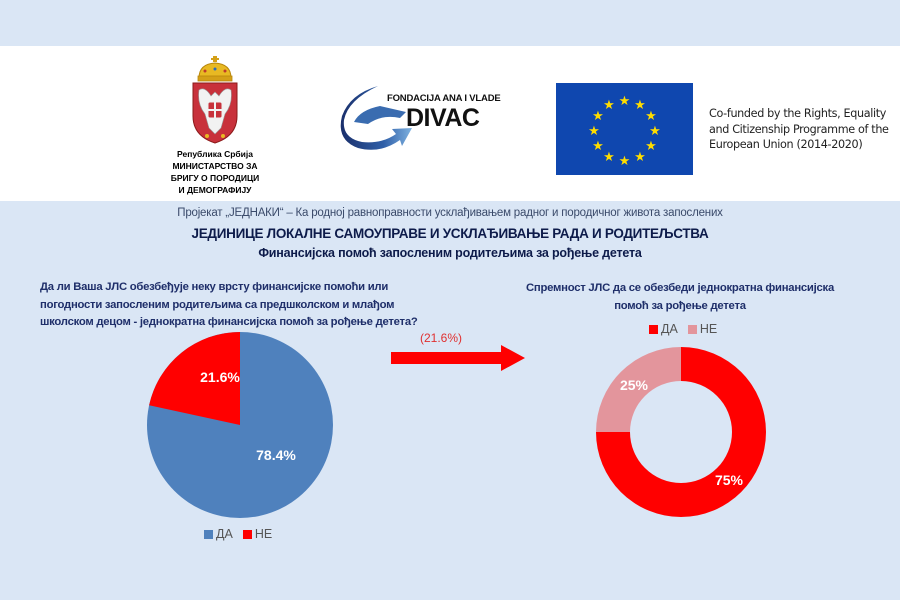 This screenshot has height=600, width=900. Describe the element at coordinates (215, 154) in the screenshot. I see `serbia-line-1: Република Србија` at that location.